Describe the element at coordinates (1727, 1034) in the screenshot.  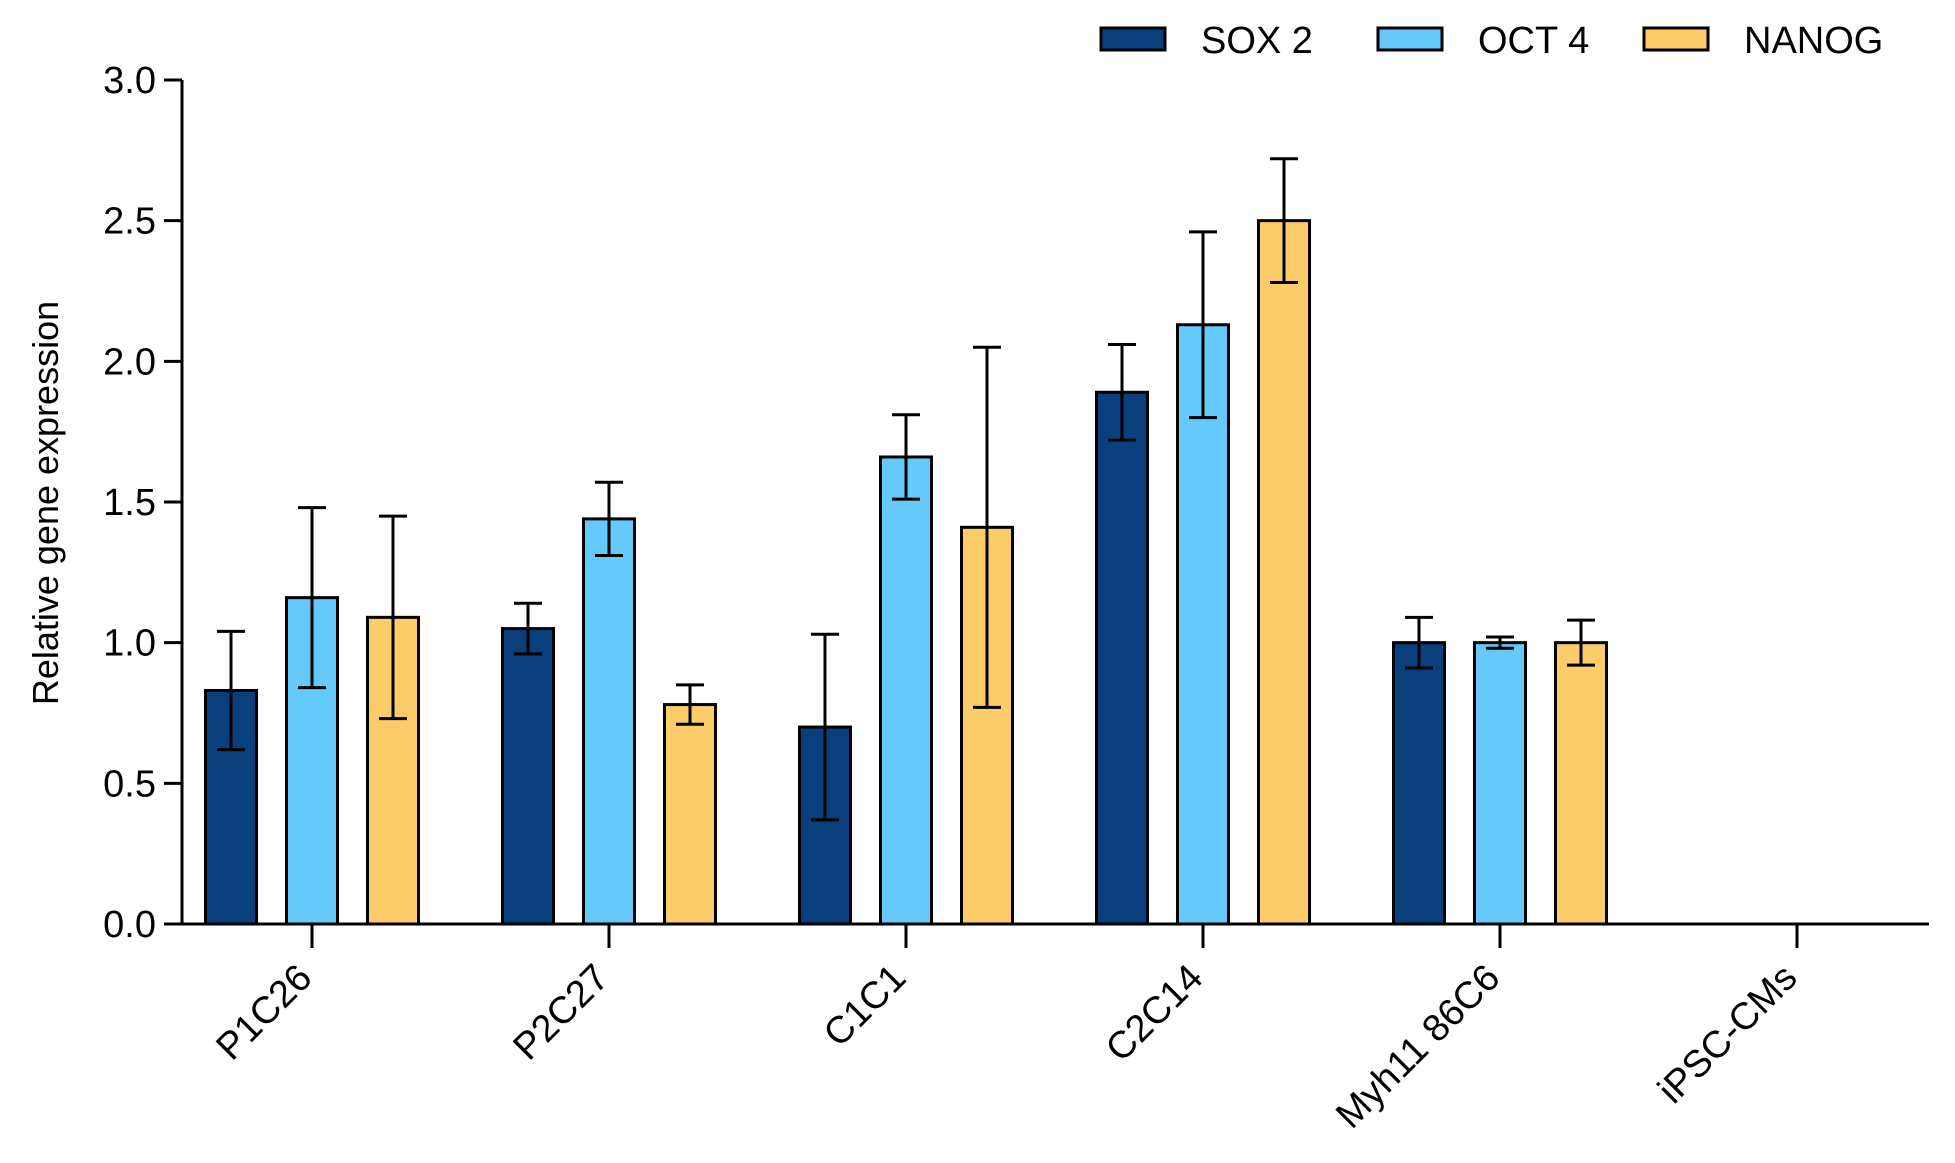
I see `x-tick-label: iPSC-CMs` at that location.